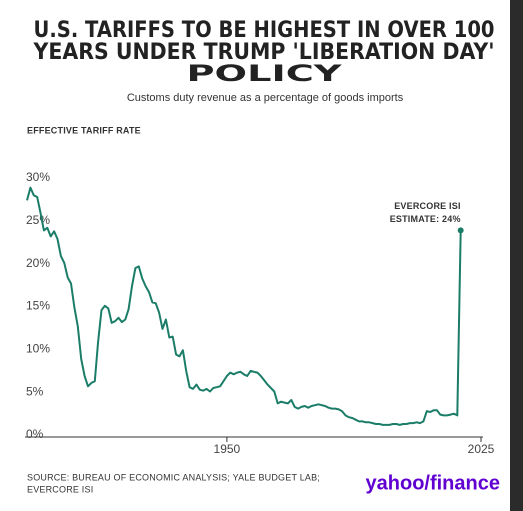 The image size is (523, 511). What do you see at coordinates (38, 306) in the screenshot?
I see `y-tick-label: 15%` at bounding box center [38, 306].